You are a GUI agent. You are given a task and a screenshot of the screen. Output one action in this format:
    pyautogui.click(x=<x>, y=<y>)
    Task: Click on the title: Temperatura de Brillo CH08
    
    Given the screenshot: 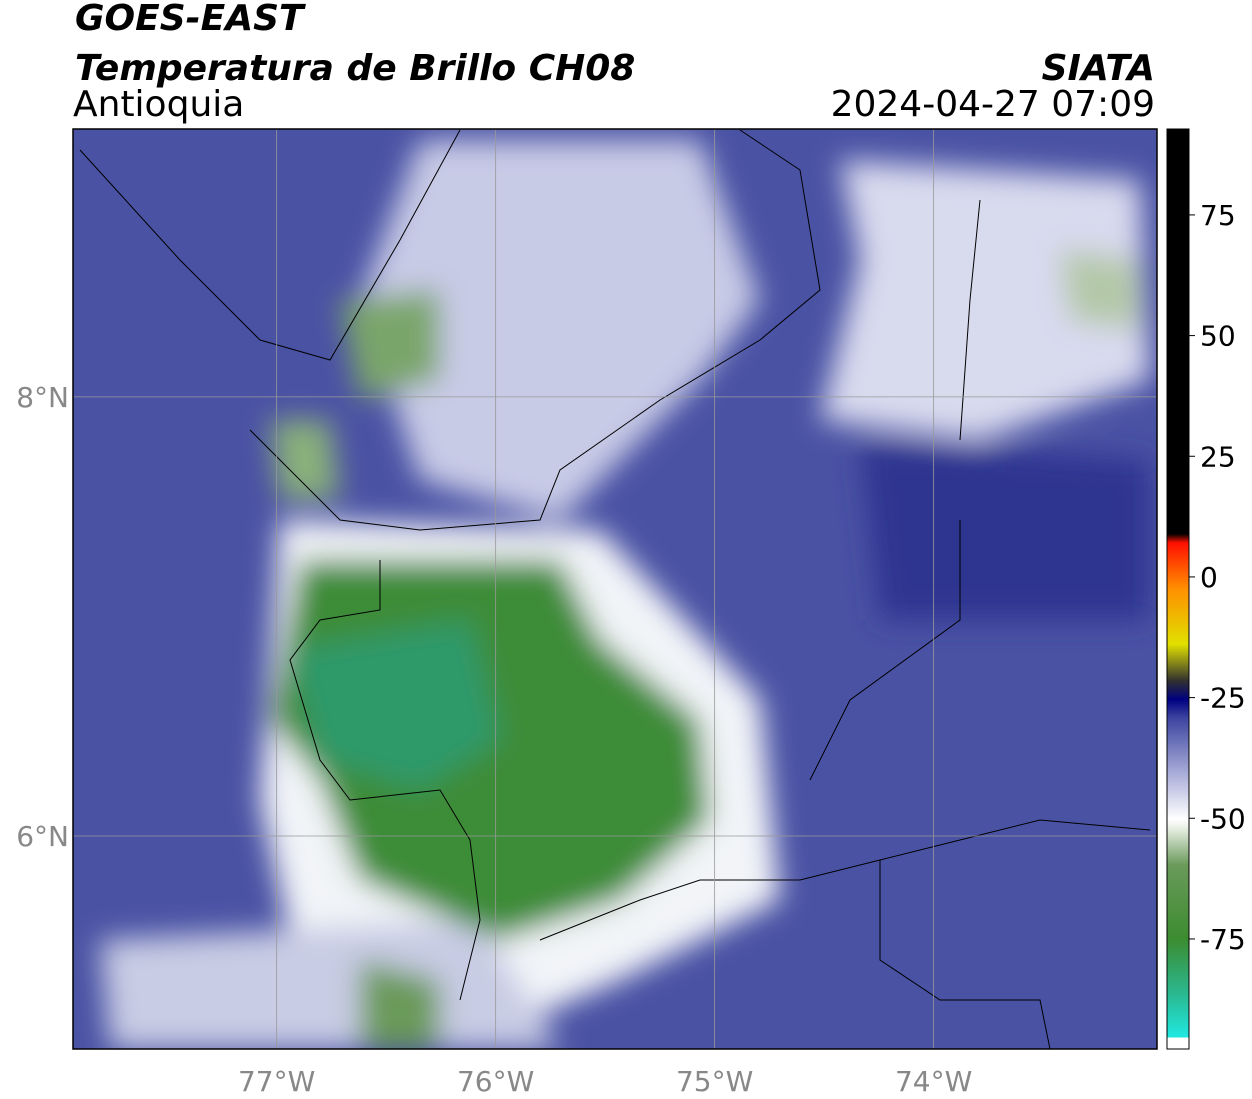 What is the action you would take?
    pyautogui.click(x=355, y=68)
    